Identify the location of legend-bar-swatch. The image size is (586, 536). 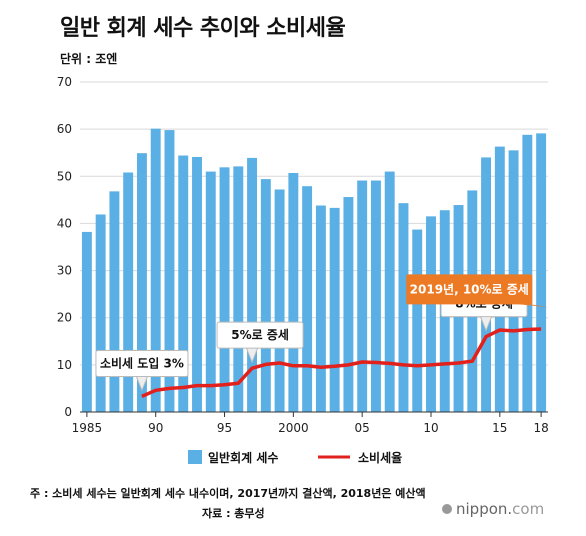
(195, 457).